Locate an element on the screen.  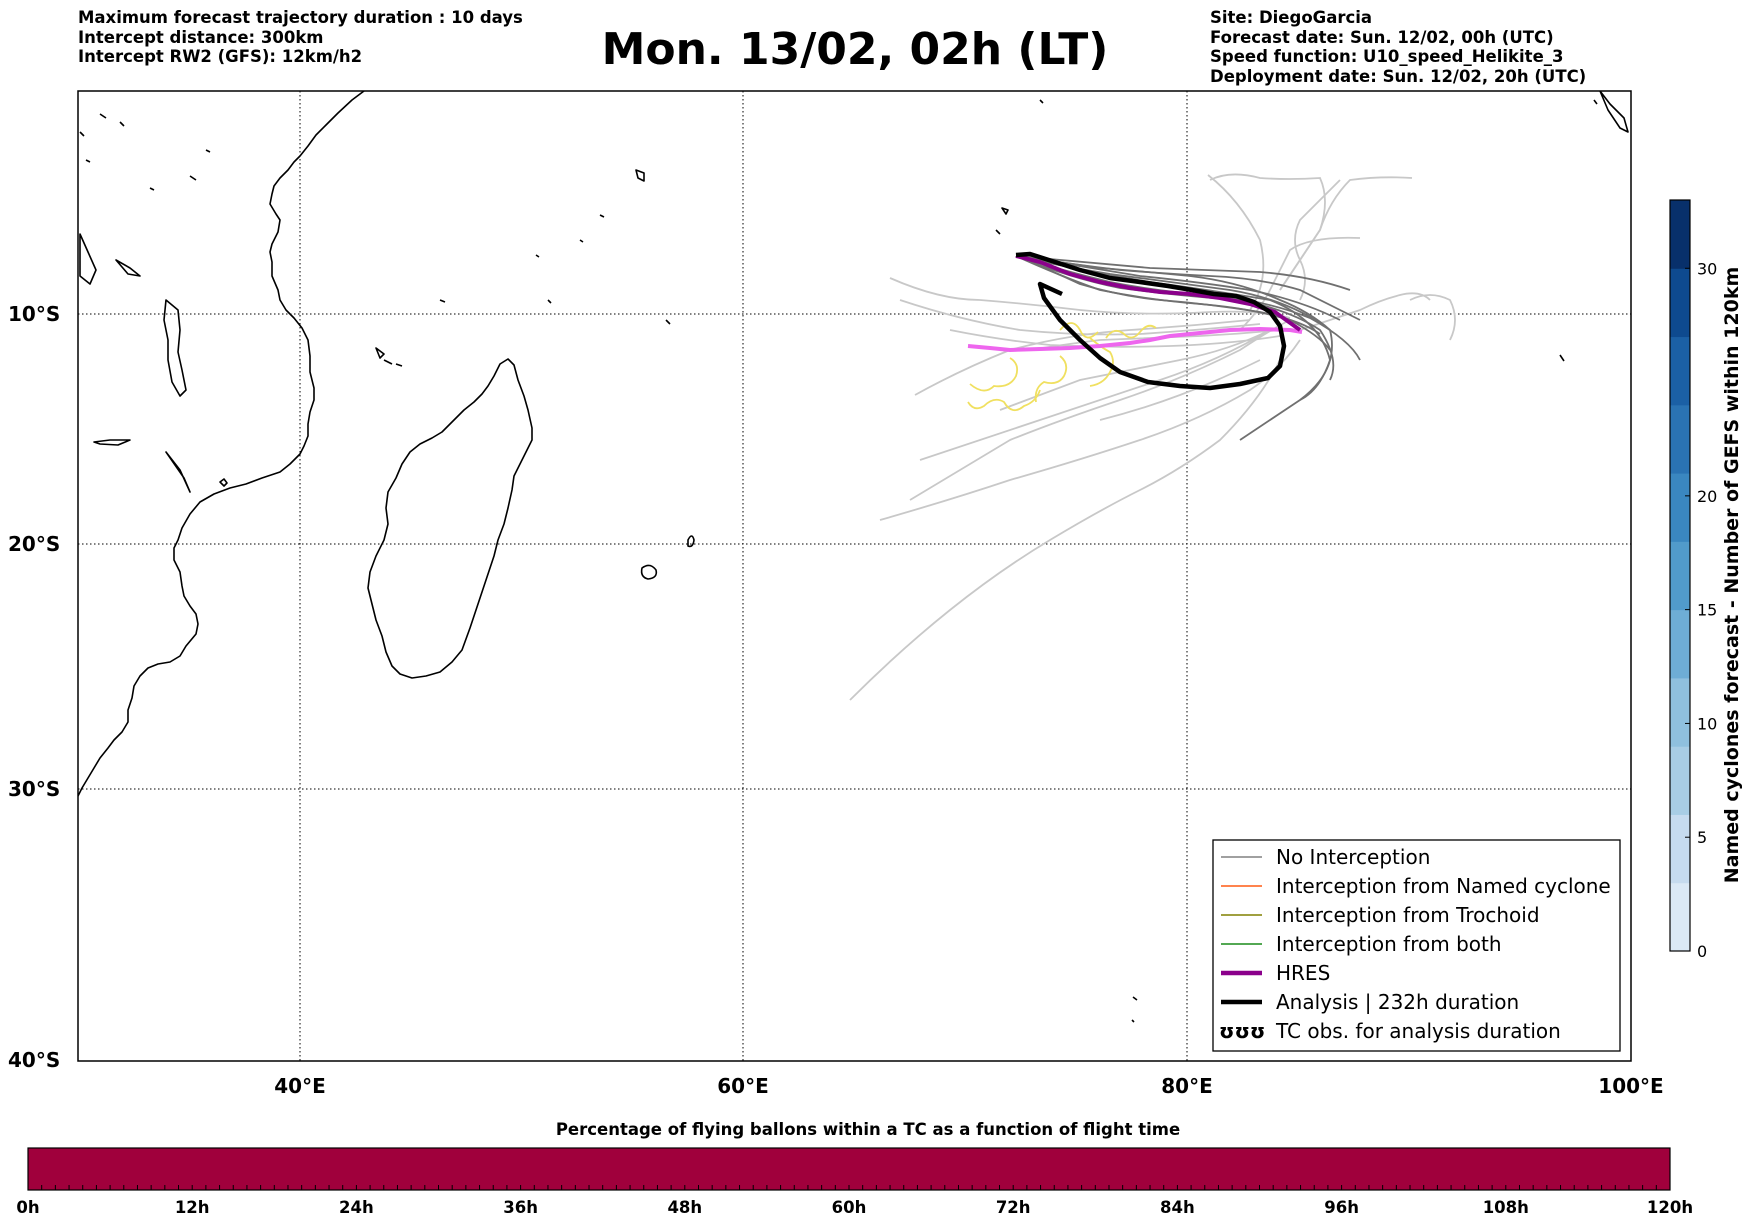
legend-label: Interception from Named cyclone is located at coordinates (1443, 886).